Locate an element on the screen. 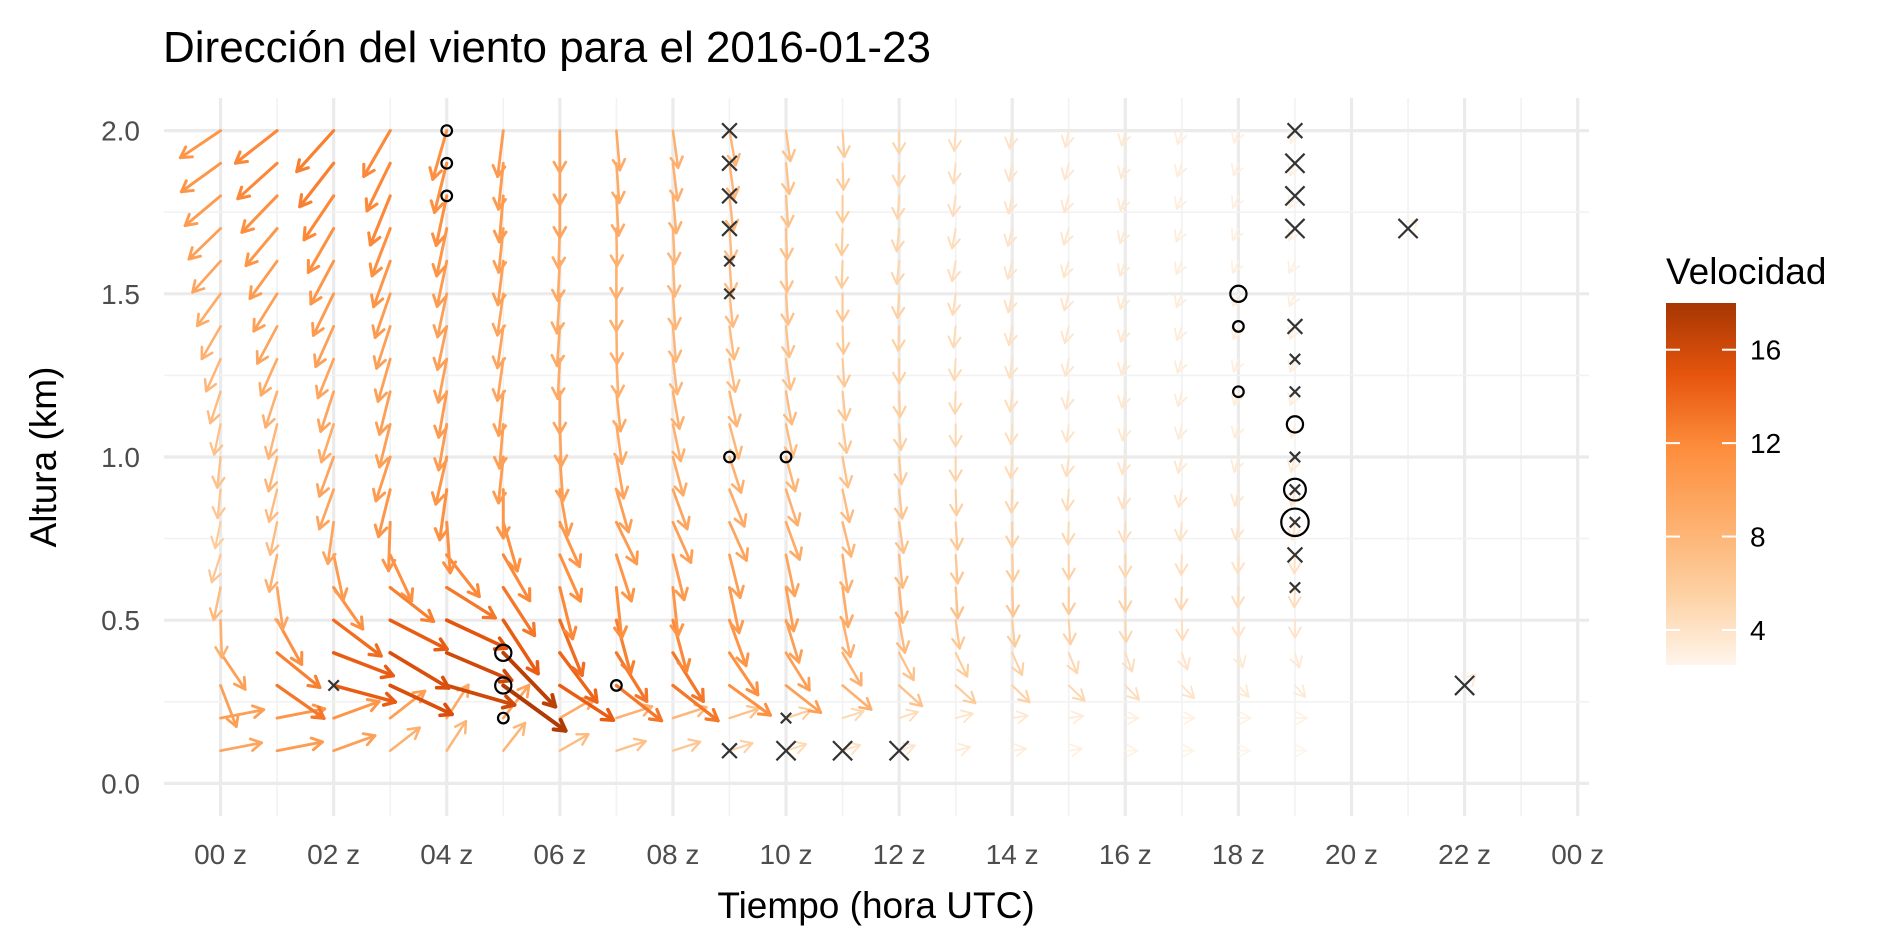  legend-ticks: 4 8 12 16 is located at coordinates (1723, 490).